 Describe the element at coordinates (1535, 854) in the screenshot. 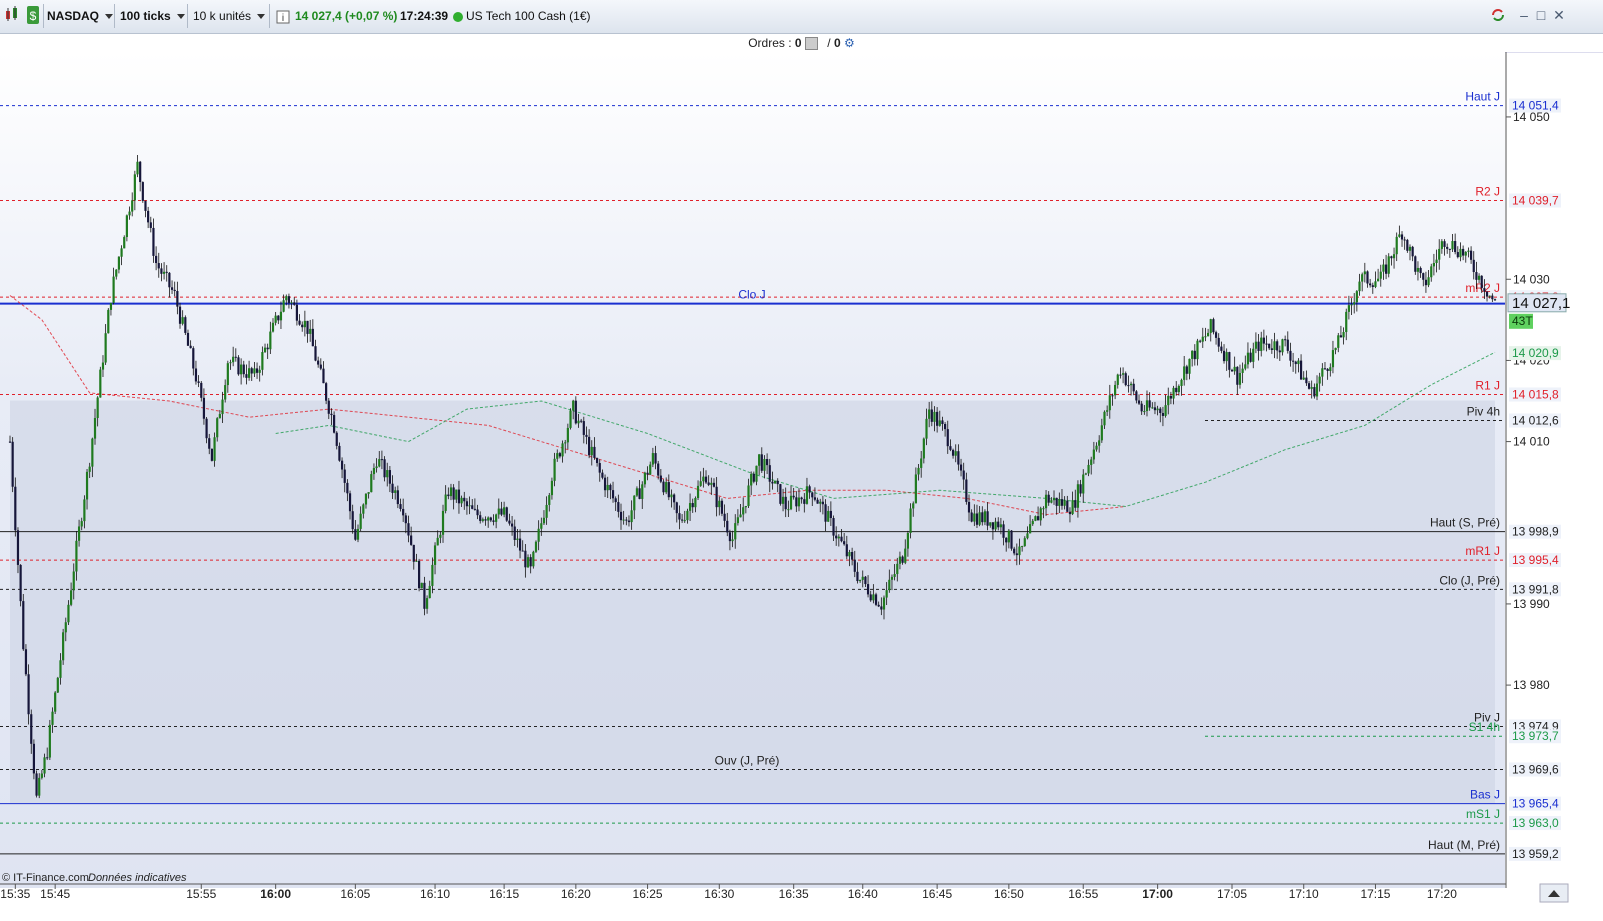

I see `level-value-label: 13 959,2` at that location.